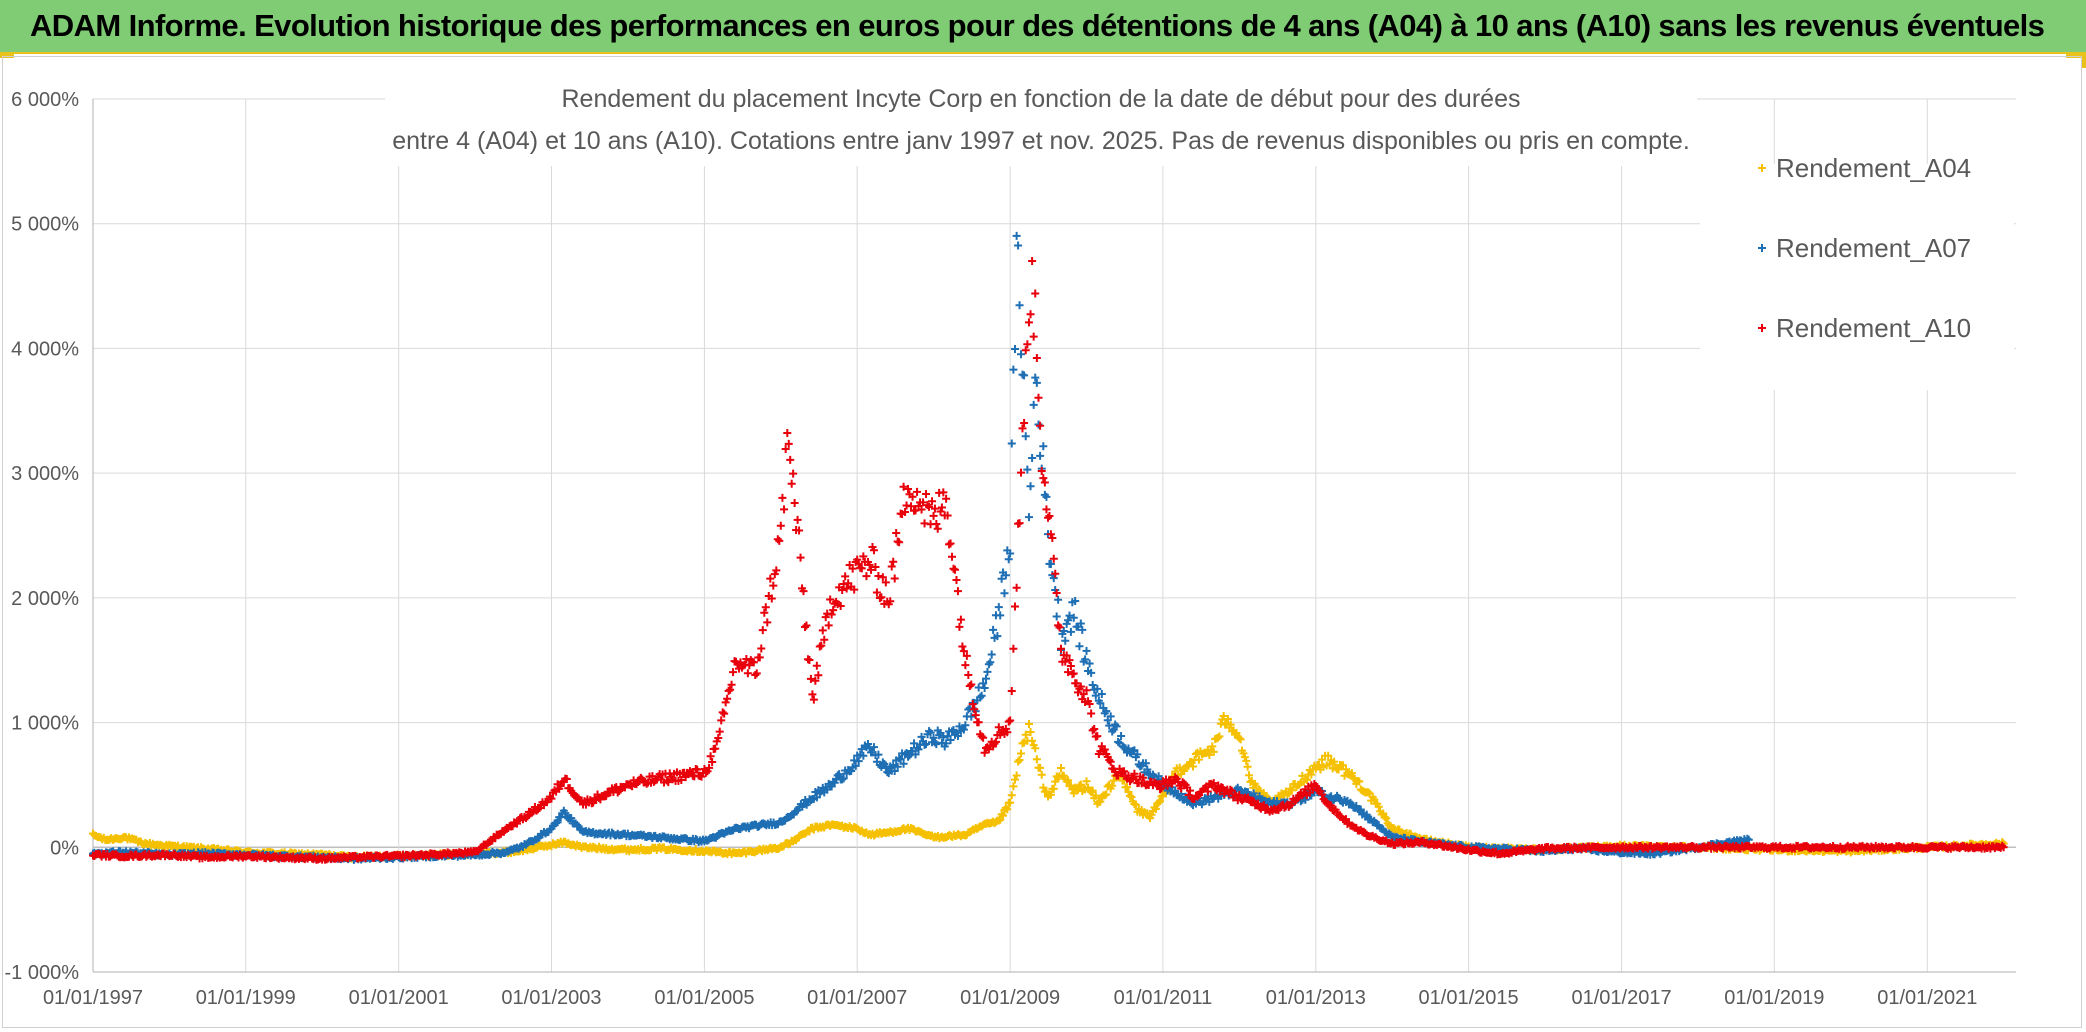 The width and height of the screenshot is (2086, 1032). What do you see at coordinates (45, 599) in the screenshot?
I see `y-tick-label: 2 000%` at bounding box center [45, 599].